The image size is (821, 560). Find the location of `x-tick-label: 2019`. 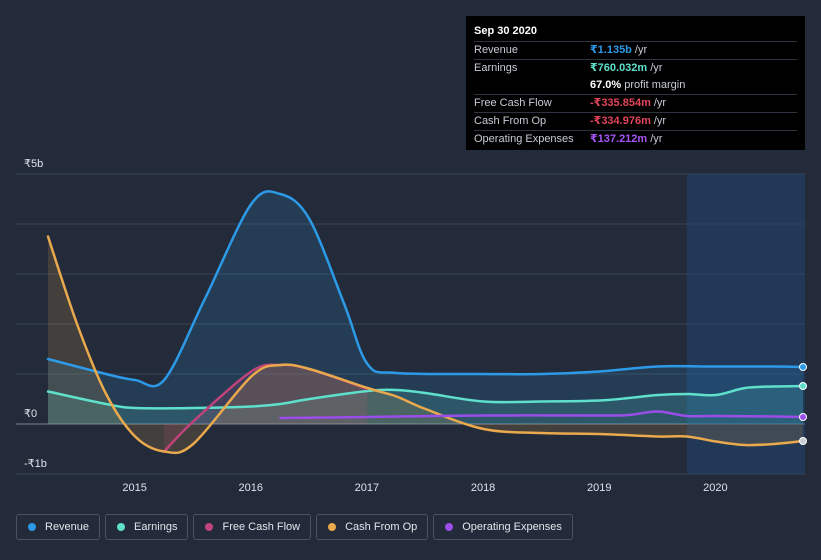

x-tick-label: 2019 is located at coordinates (599, 488).